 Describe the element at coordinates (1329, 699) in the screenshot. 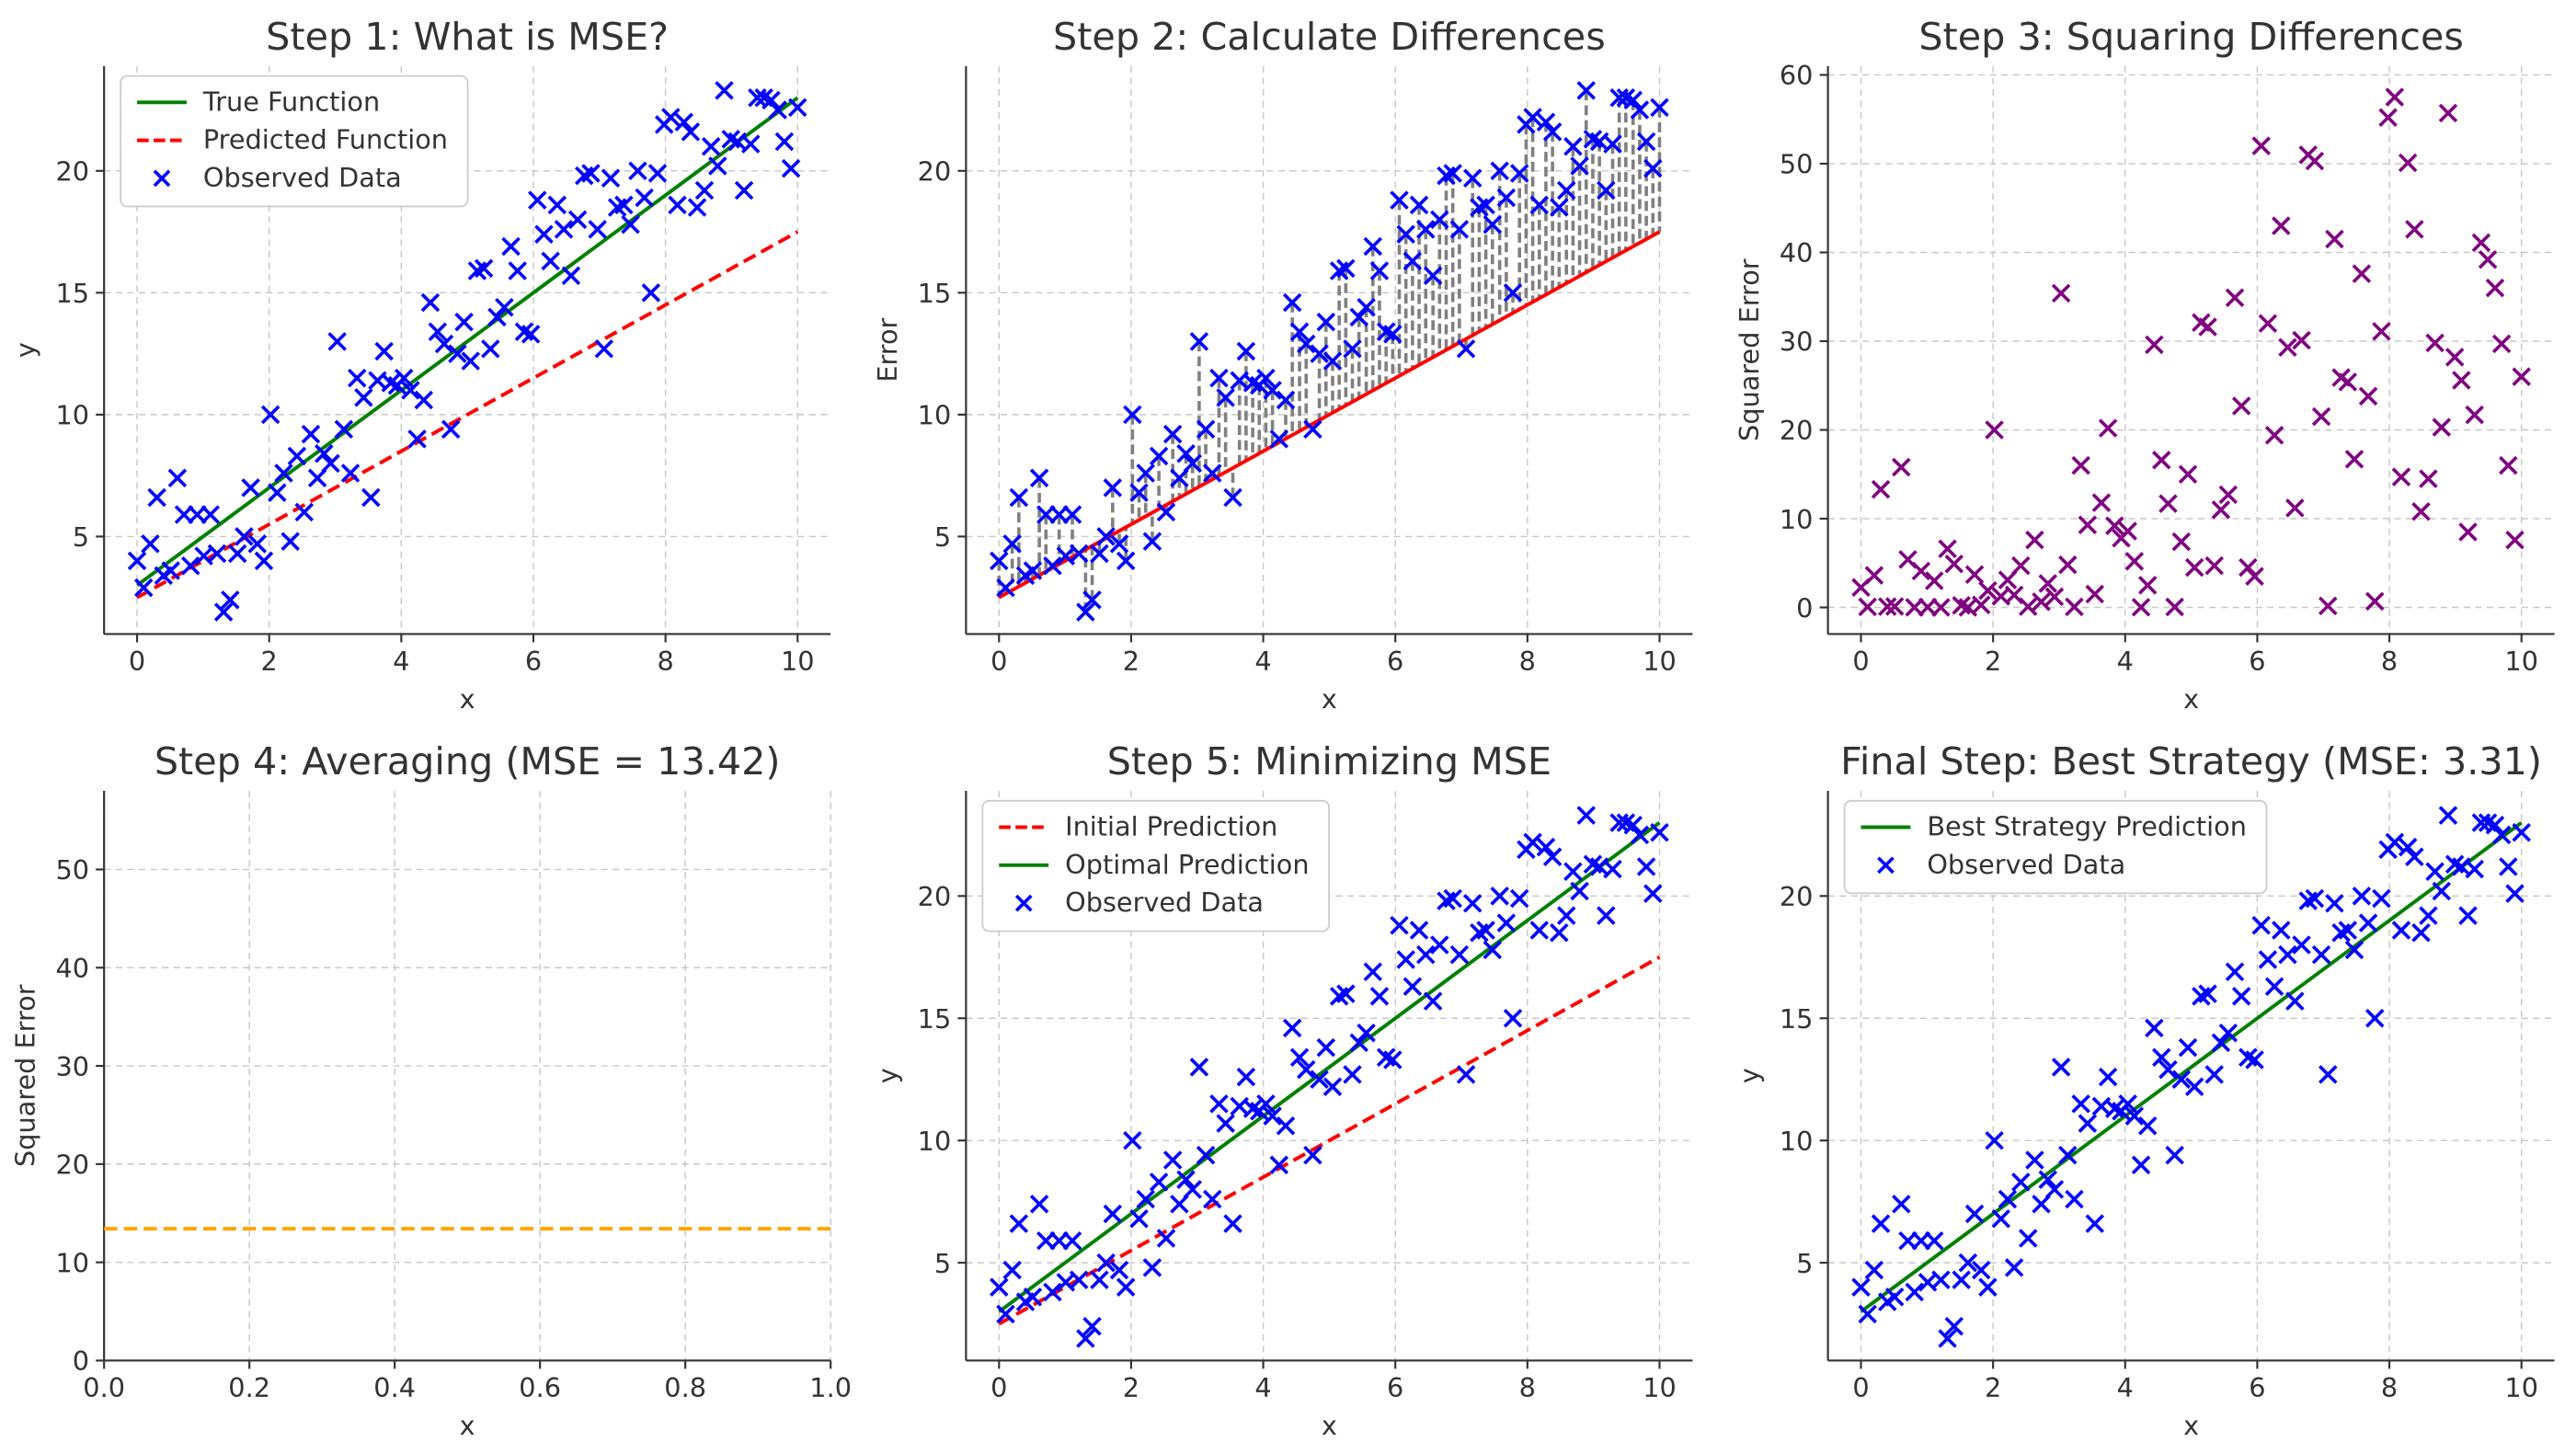

I see `x-axis-label: x` at that location.